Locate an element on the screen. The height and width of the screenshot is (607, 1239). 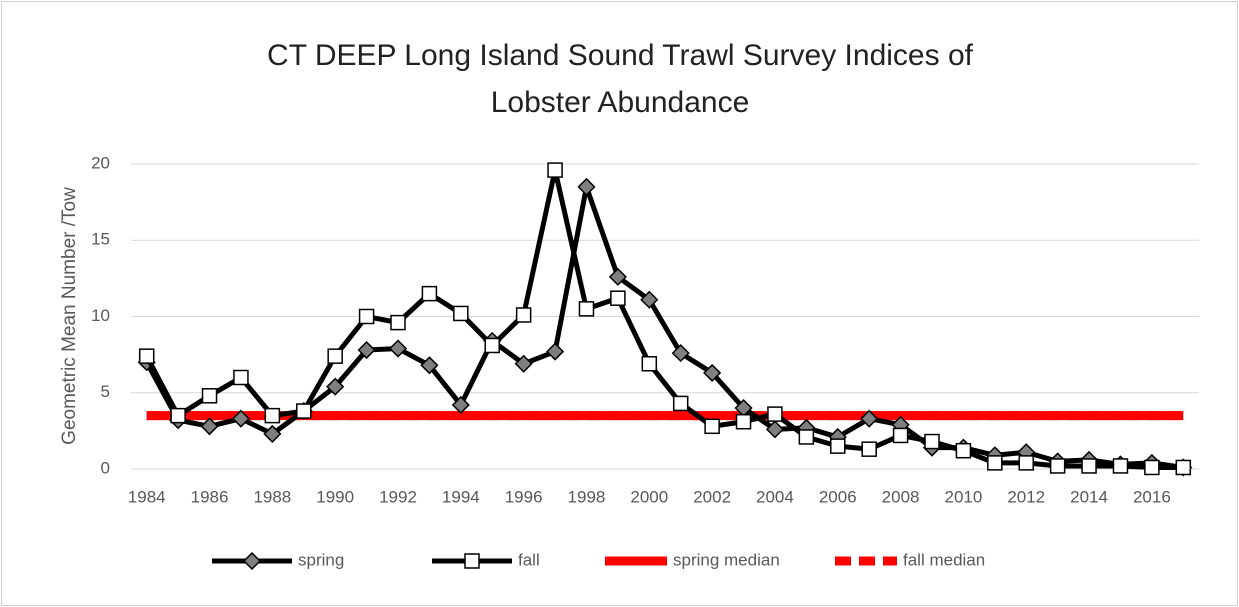
x-tick-label: 1990 is located at coordinates (335, 496).